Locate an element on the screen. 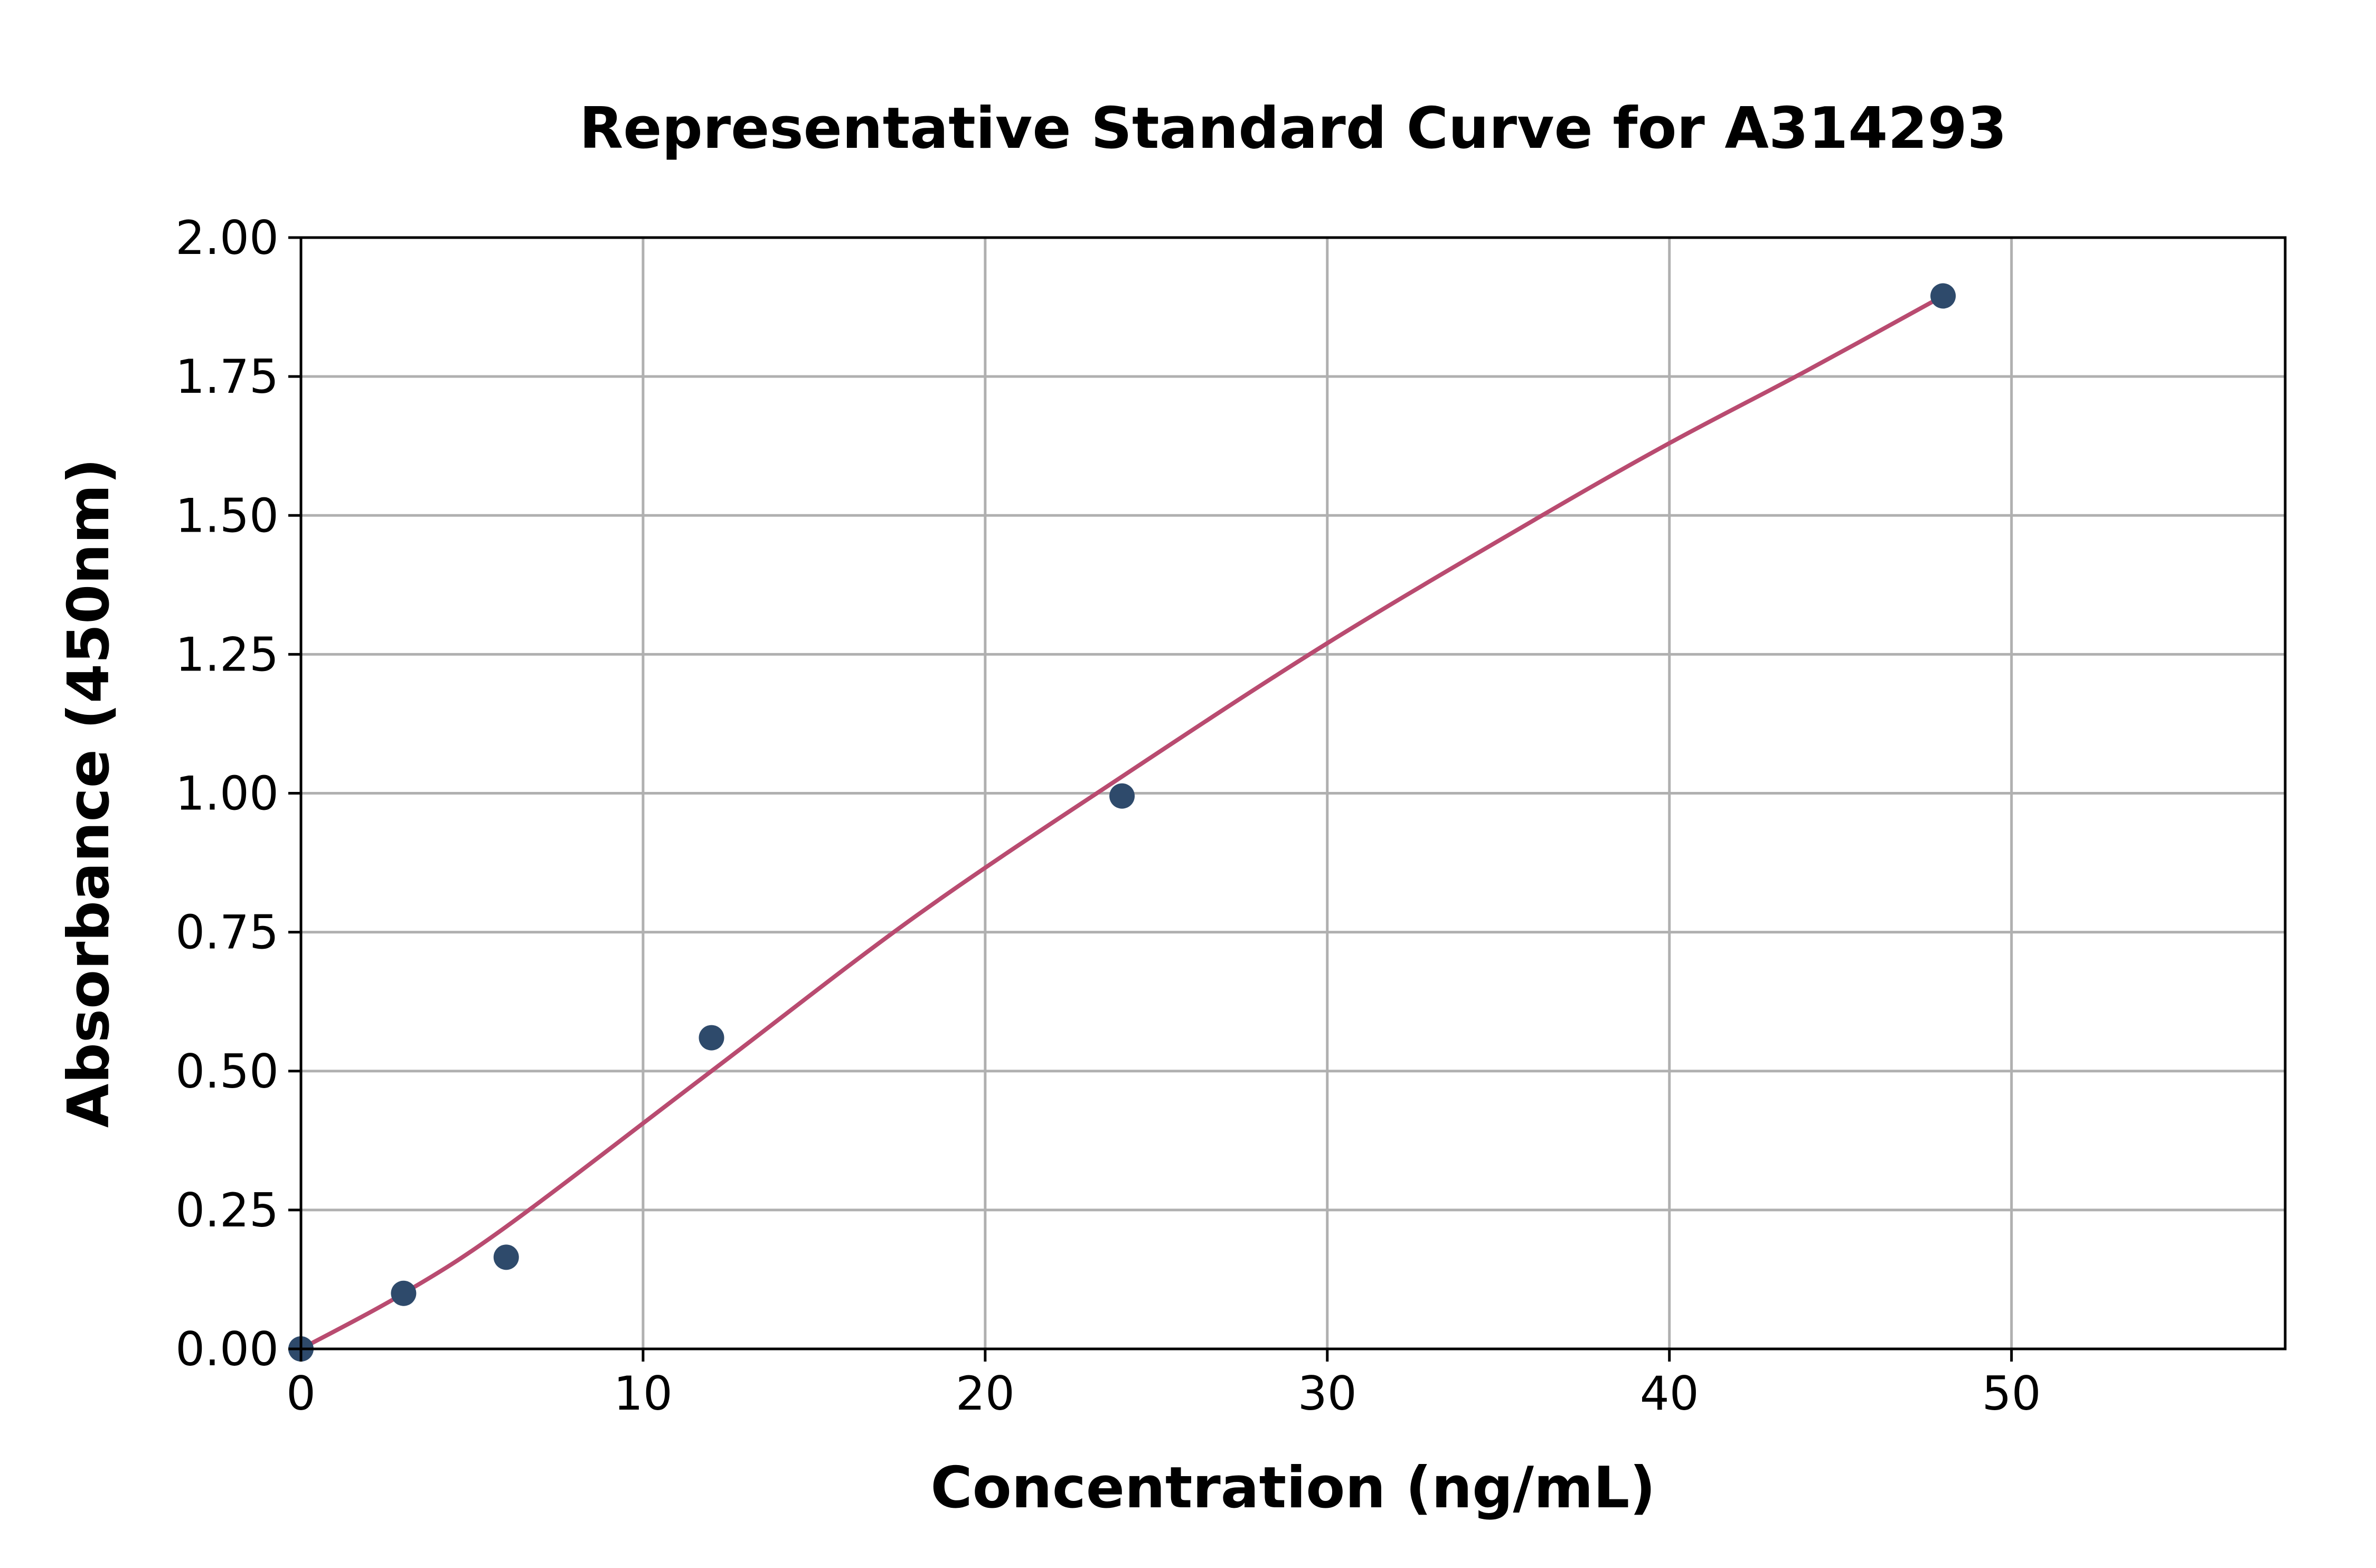 This screenshot has height=1568, width=2376. y-tick-label: 0.50 is located at coordinates (227, 1071).